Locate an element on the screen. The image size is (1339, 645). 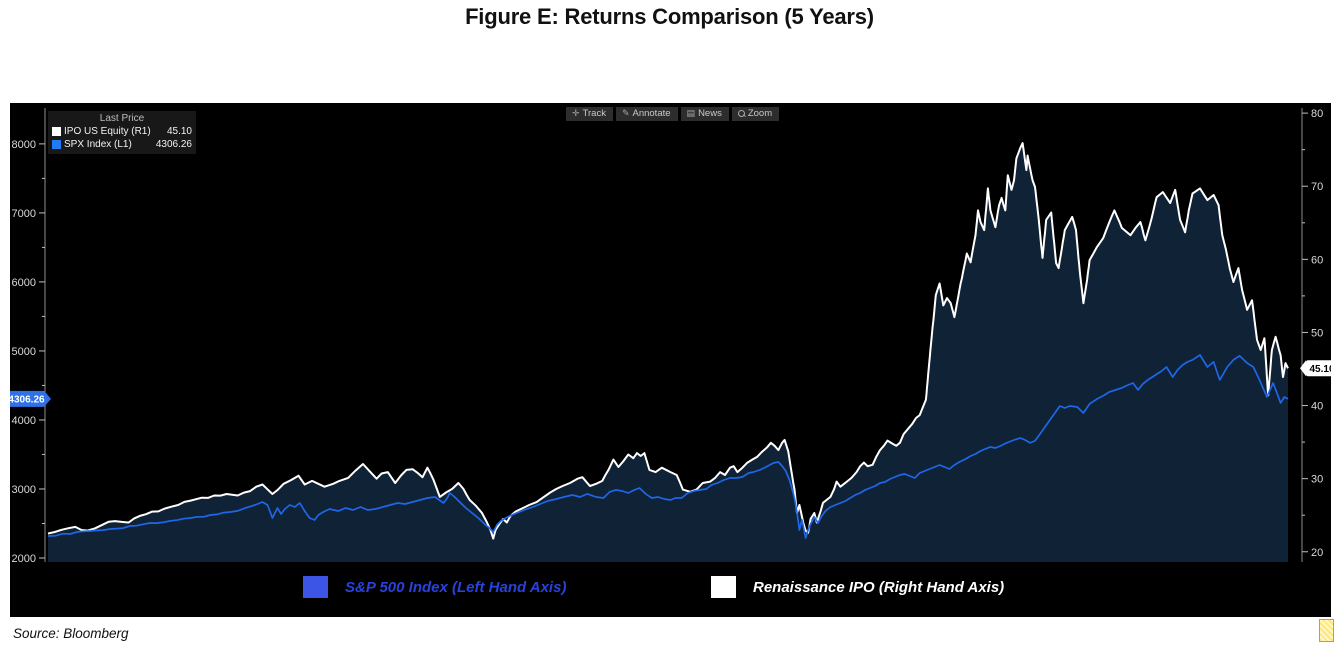
svg-text: 40 is located at coordinates (1317, 407).